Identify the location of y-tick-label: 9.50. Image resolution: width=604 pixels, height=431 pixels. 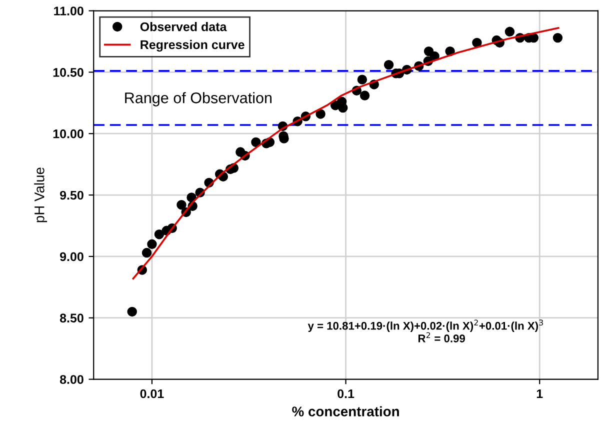
(72, 195).